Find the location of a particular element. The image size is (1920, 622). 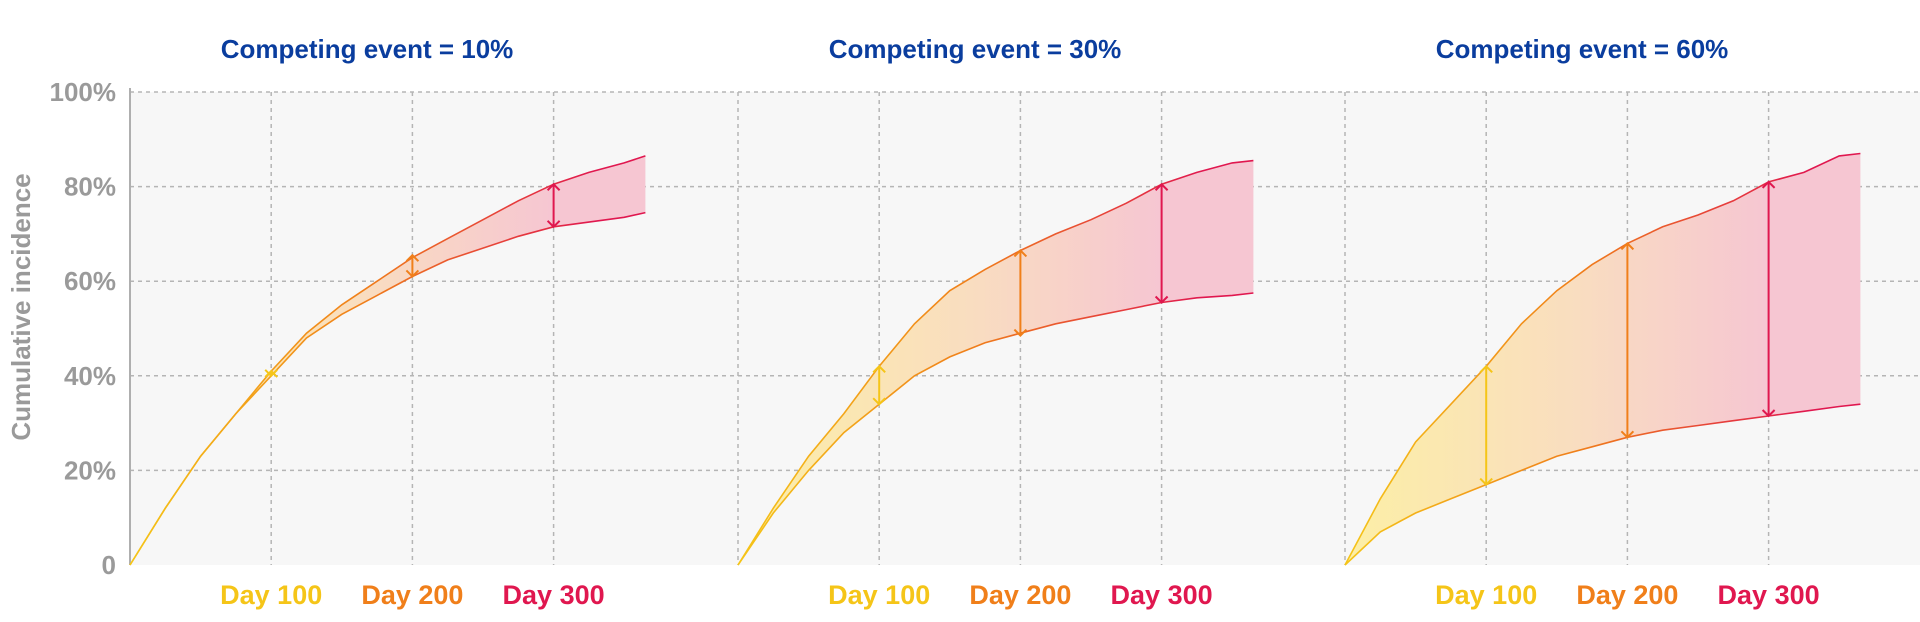

panel-title: Competing event = 10% is located at coordinates (367, 49).